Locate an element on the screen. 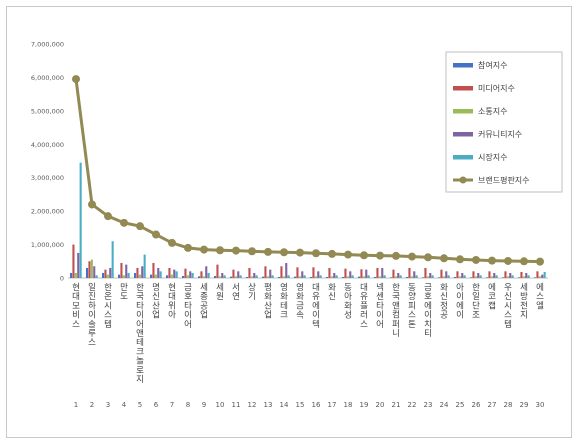  legend-label: 소통지수 is located at coordinates (492, 111).